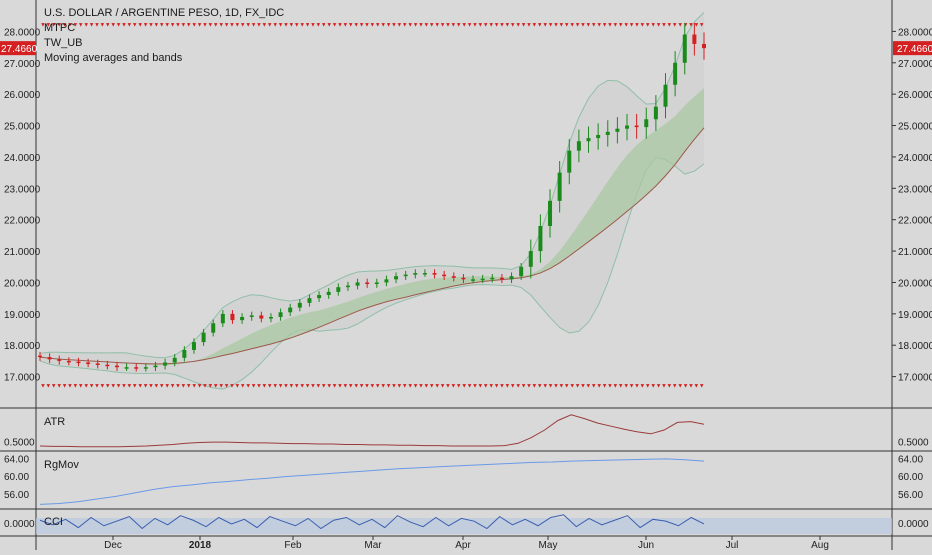 The width and height of the screenshot is (932, 555). I want to click on time-tick-label: Apr, so click(463, 545).